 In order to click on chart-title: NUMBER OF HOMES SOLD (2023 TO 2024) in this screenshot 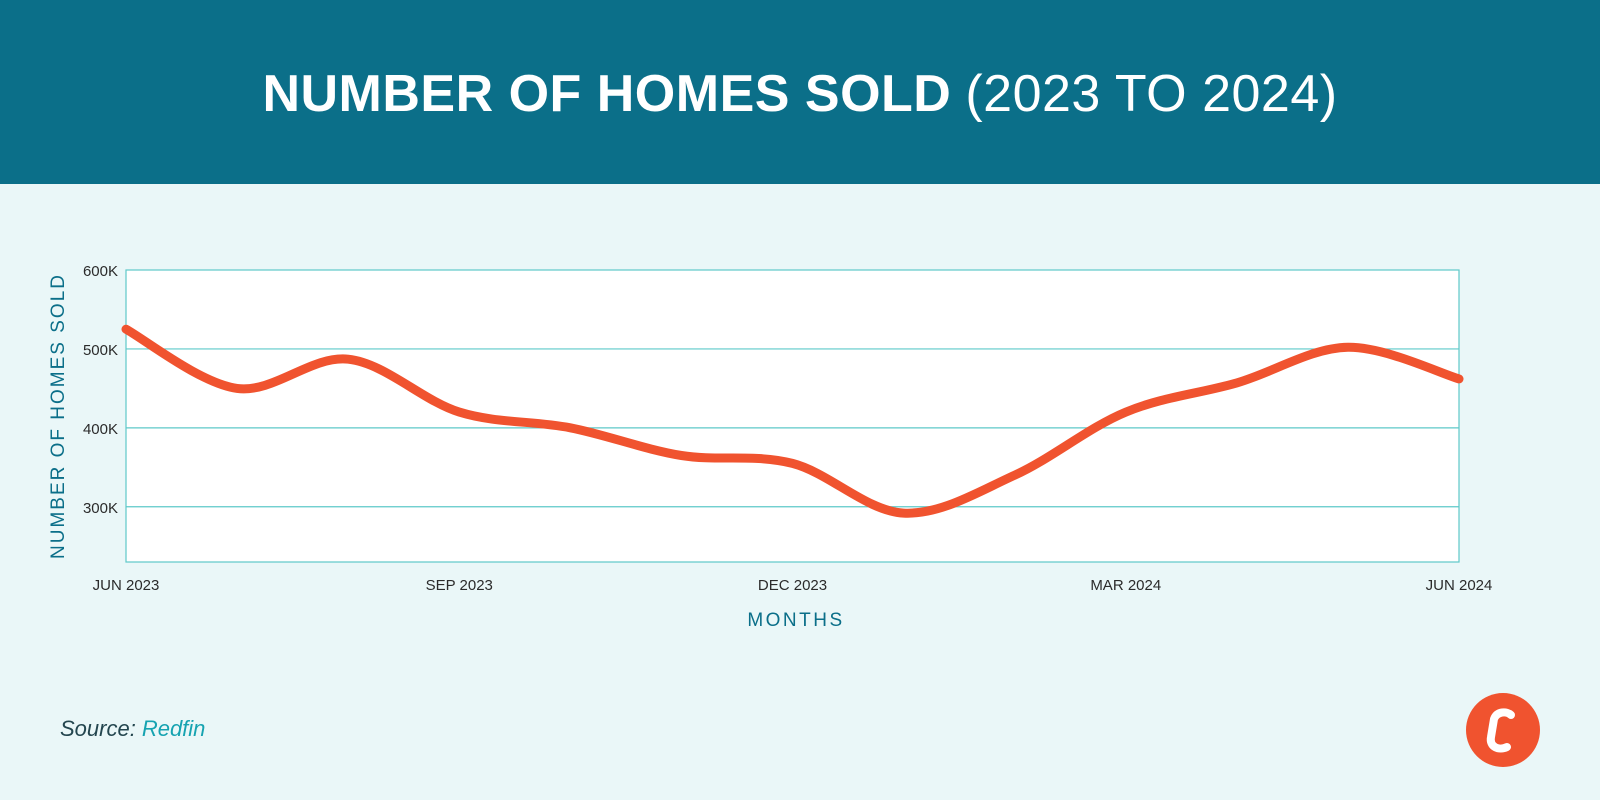, I will do `click(799, 94)`.